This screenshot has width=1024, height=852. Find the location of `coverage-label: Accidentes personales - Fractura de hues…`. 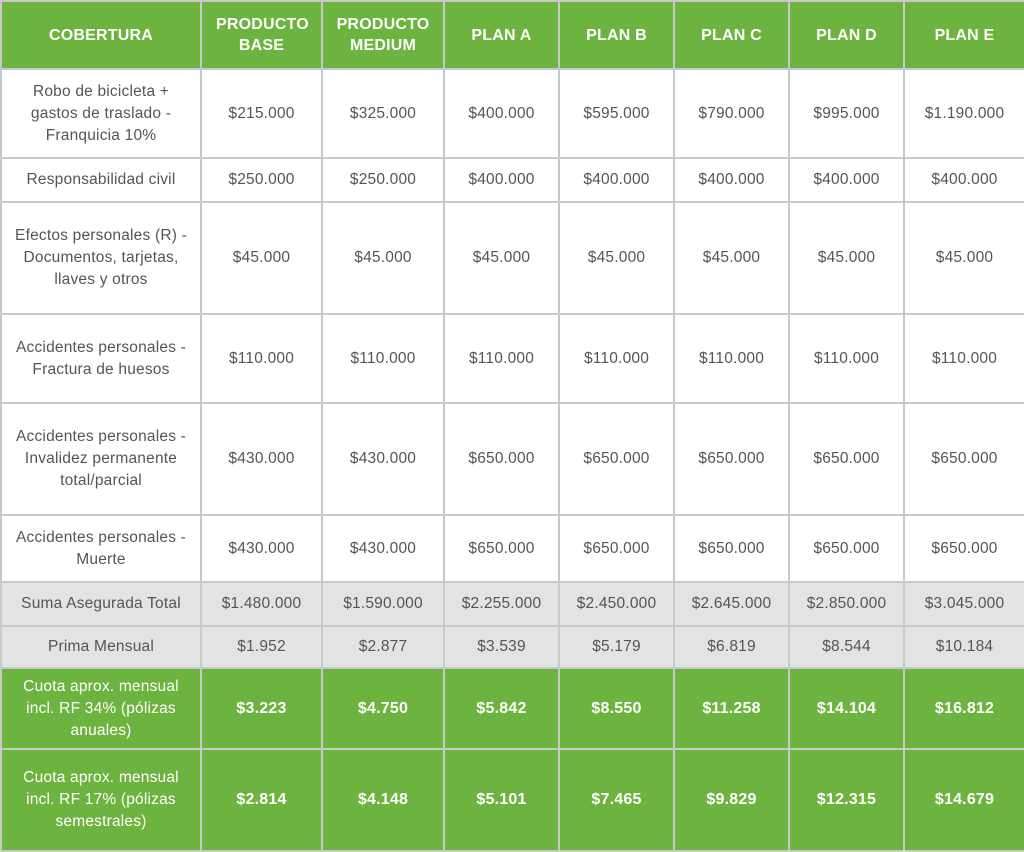

coverage-label: Accidentes personales - Fractura de hues… is located at coordinates (101, 358).